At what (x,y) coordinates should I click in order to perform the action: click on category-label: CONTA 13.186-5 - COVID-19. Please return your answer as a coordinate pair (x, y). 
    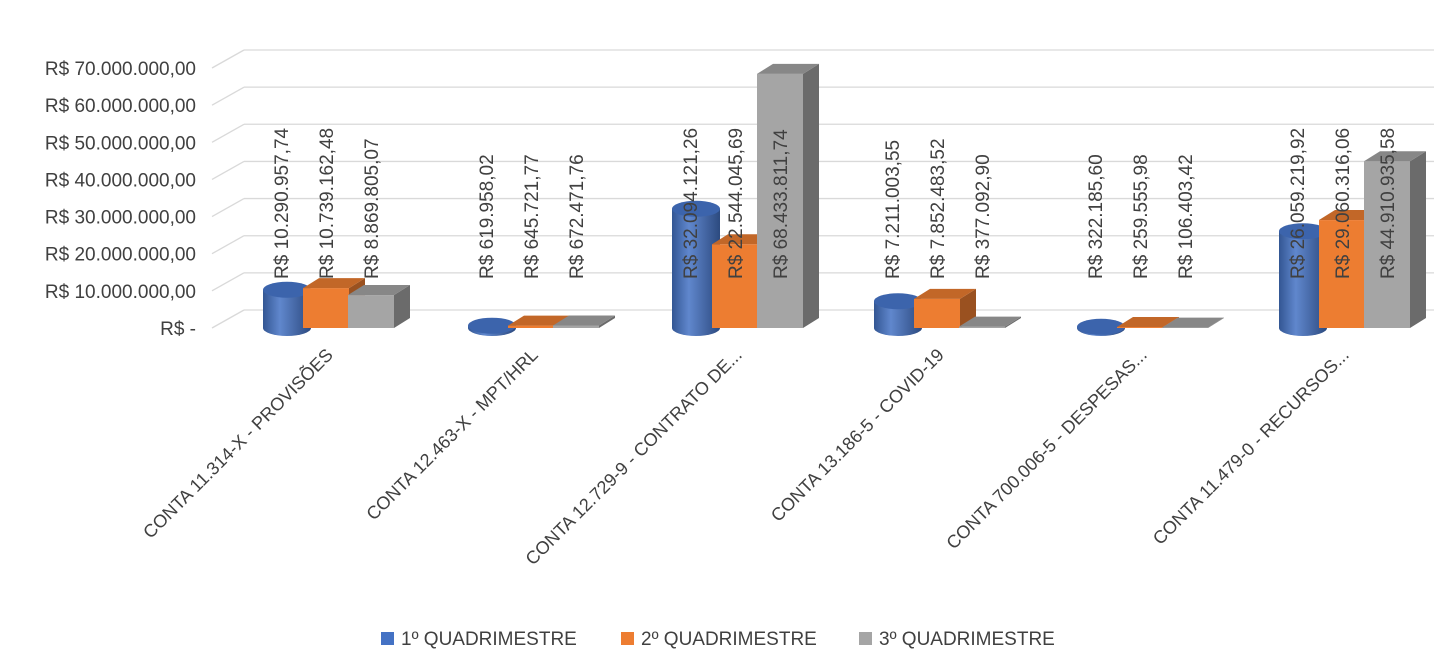
    Looking at the image, I should click on (857, 435).